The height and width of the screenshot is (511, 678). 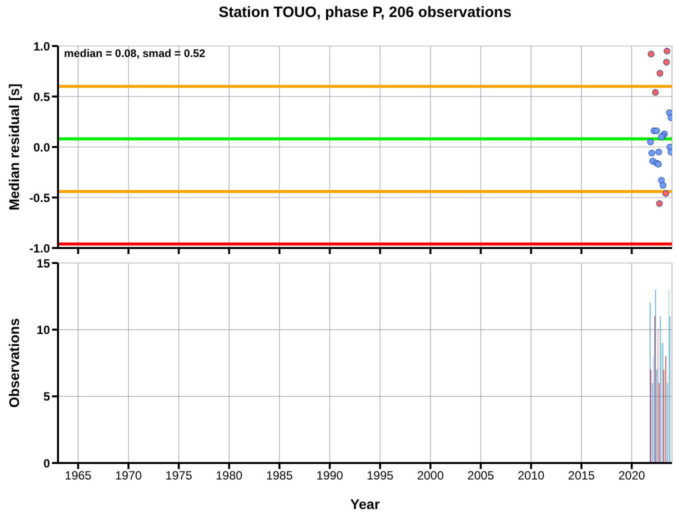 What do you see at coordinates (582, 475) in the screenshot?
I see `x-tick-label: 2015` at bounding box center [582, 475].